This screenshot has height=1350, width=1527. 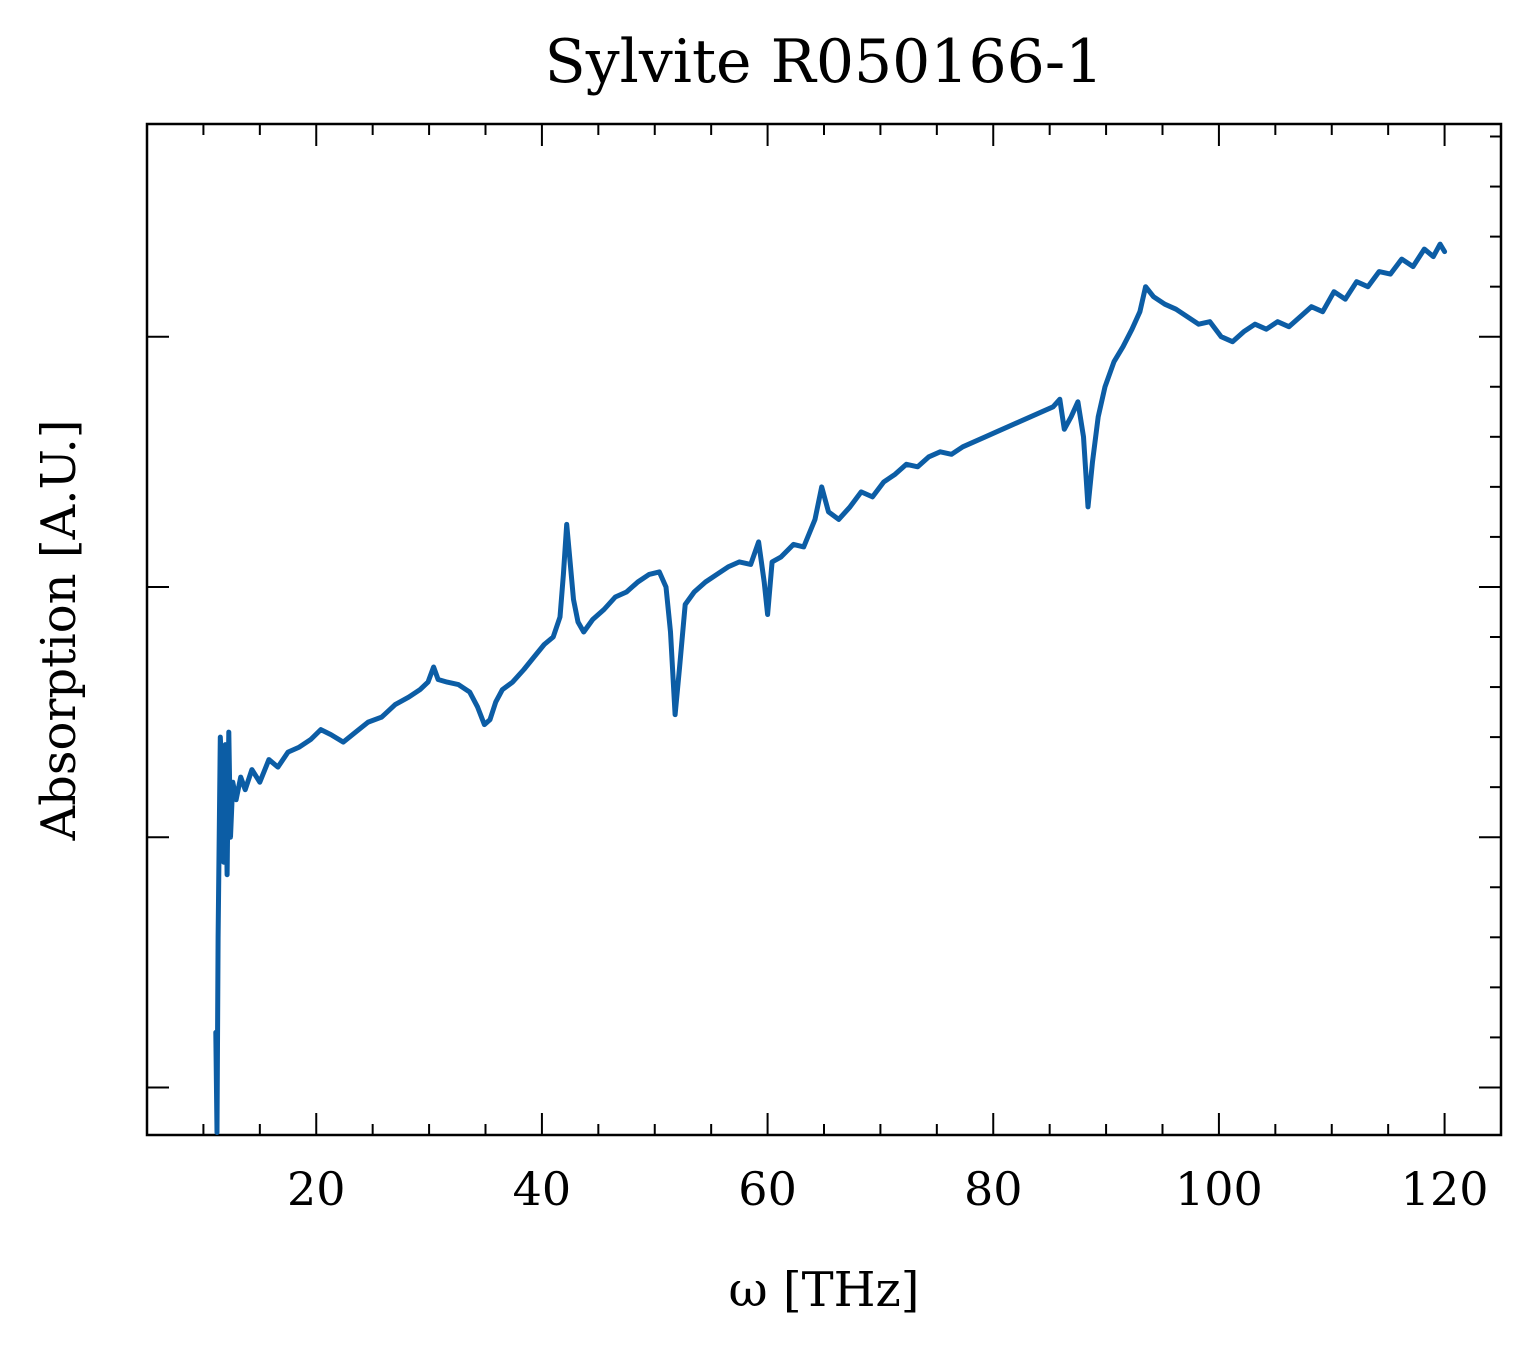 I want to click on chart-title: Sylvite R050166-1, so click(x=824, y=62).